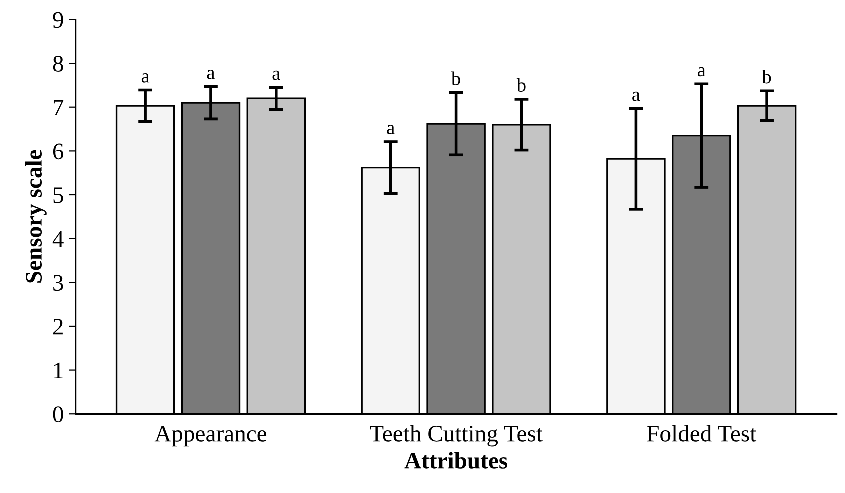 This screenshot has height=493, width=845. I want to click on y-tick-label: 6, so click(58, 152).